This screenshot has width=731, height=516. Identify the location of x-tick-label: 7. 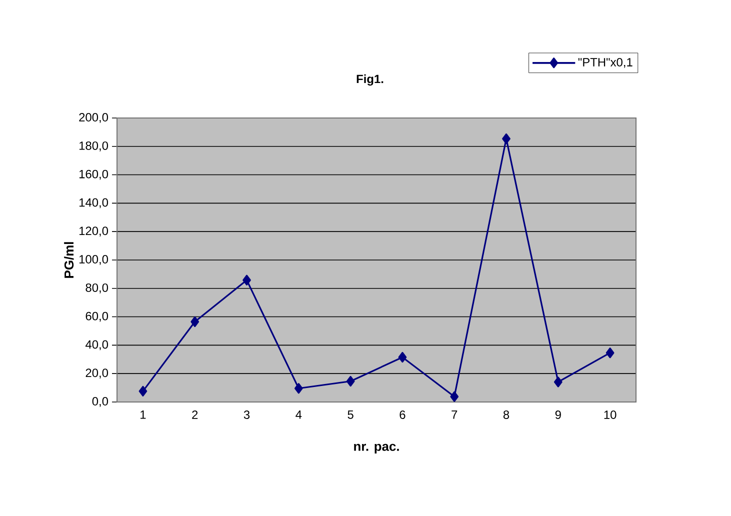
(455, 414).